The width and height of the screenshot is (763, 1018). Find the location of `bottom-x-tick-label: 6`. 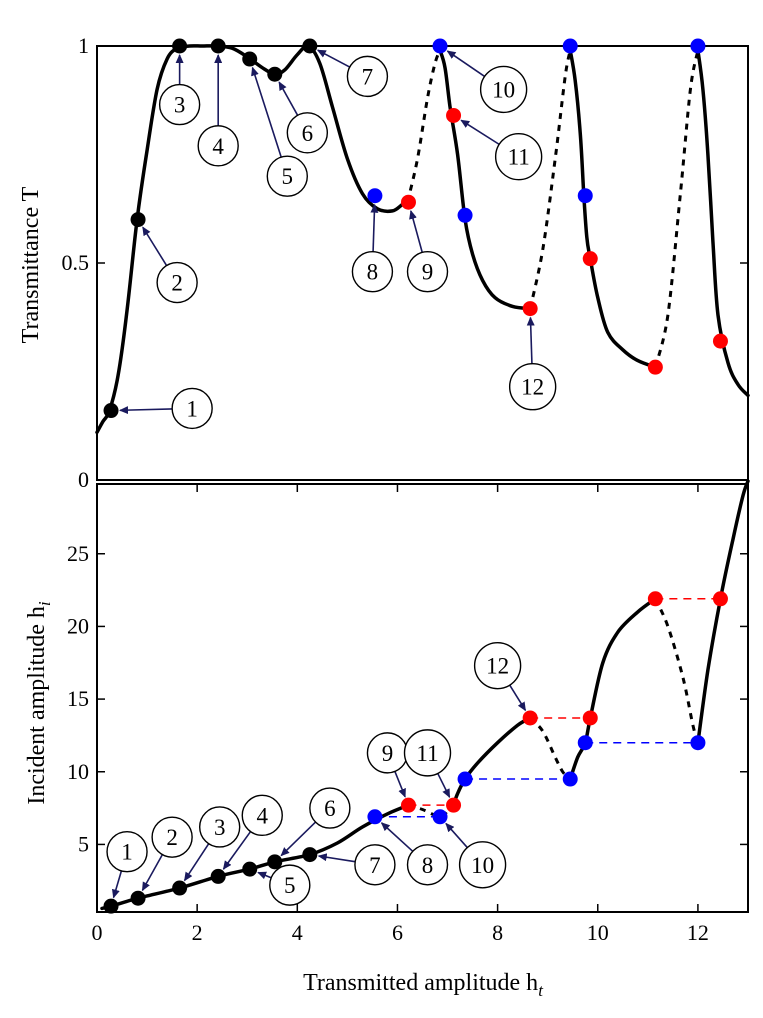

bottom-x-tick-label: 6 is located at coordinates (397, 932).